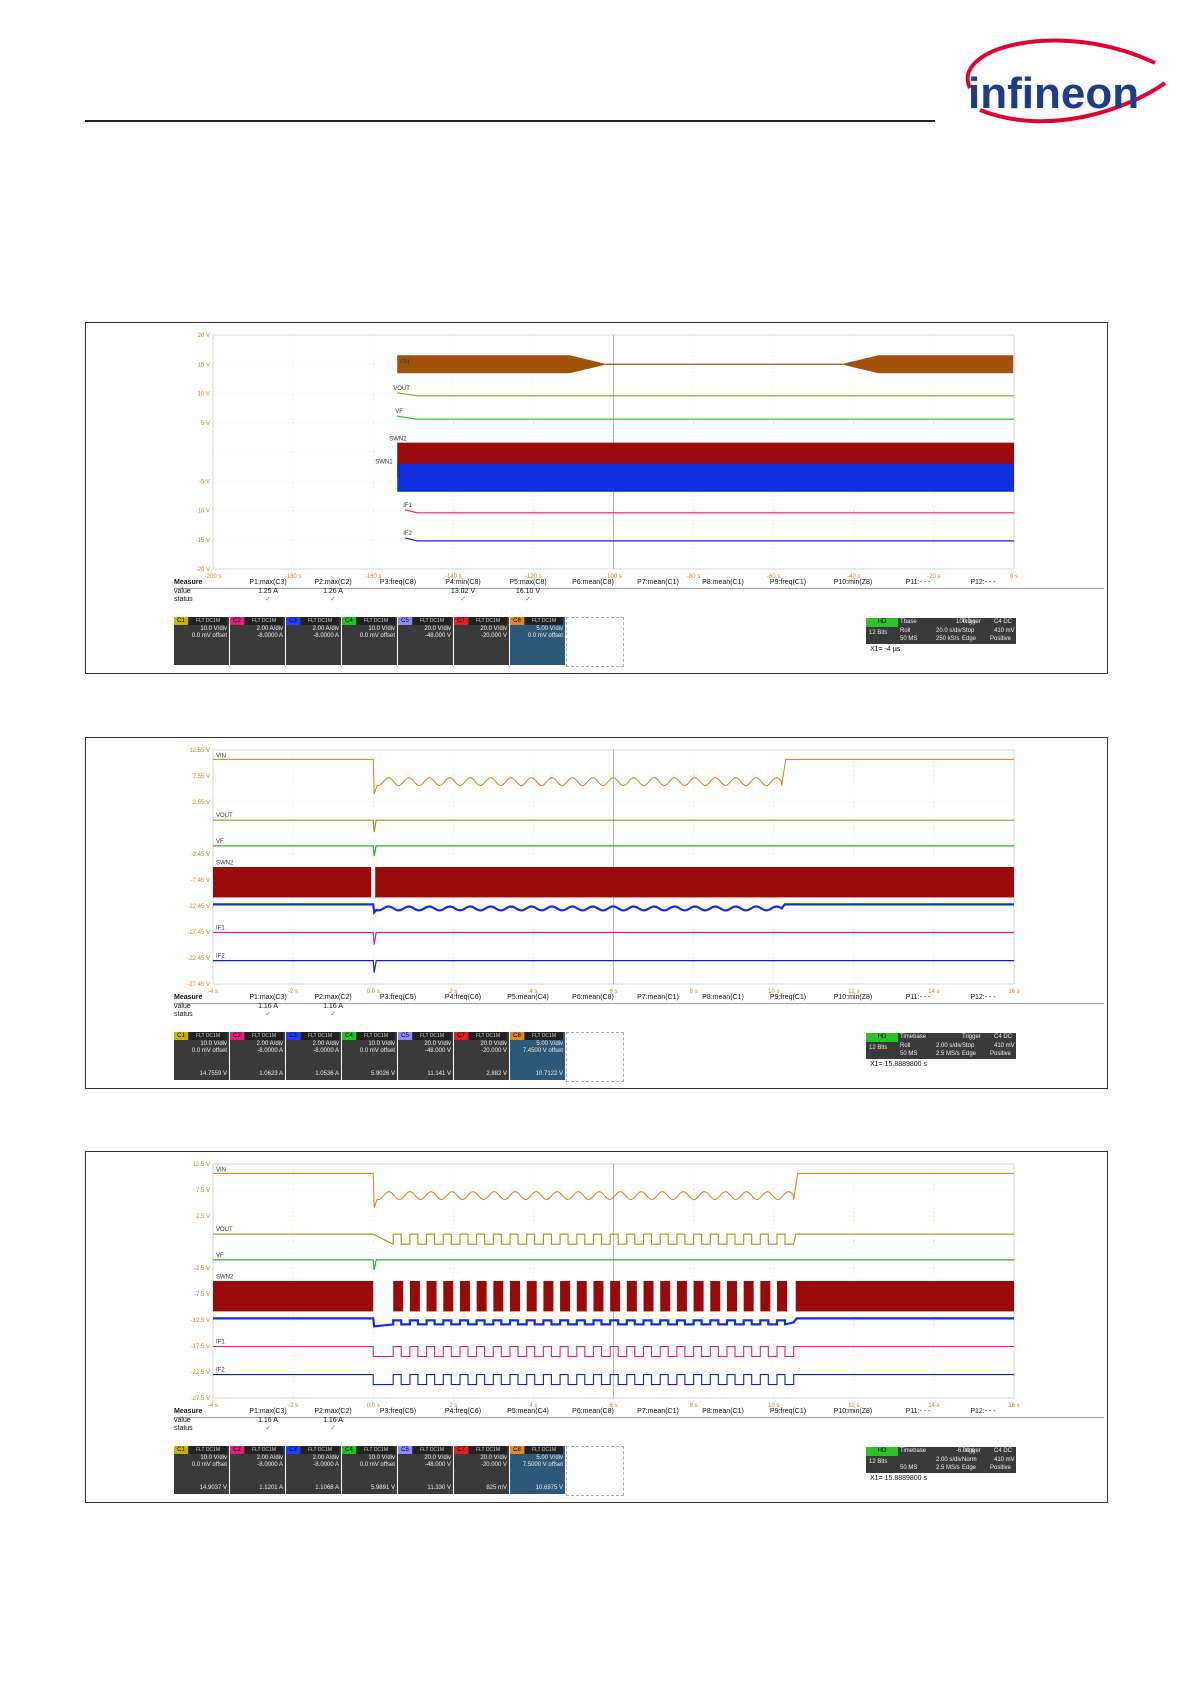 The height and width of the screenshot is (1685, 1192). Describe the element at coordinates (788, 997) in the screenshot. I see `measure-param: P9:freq(C1)` at that location.